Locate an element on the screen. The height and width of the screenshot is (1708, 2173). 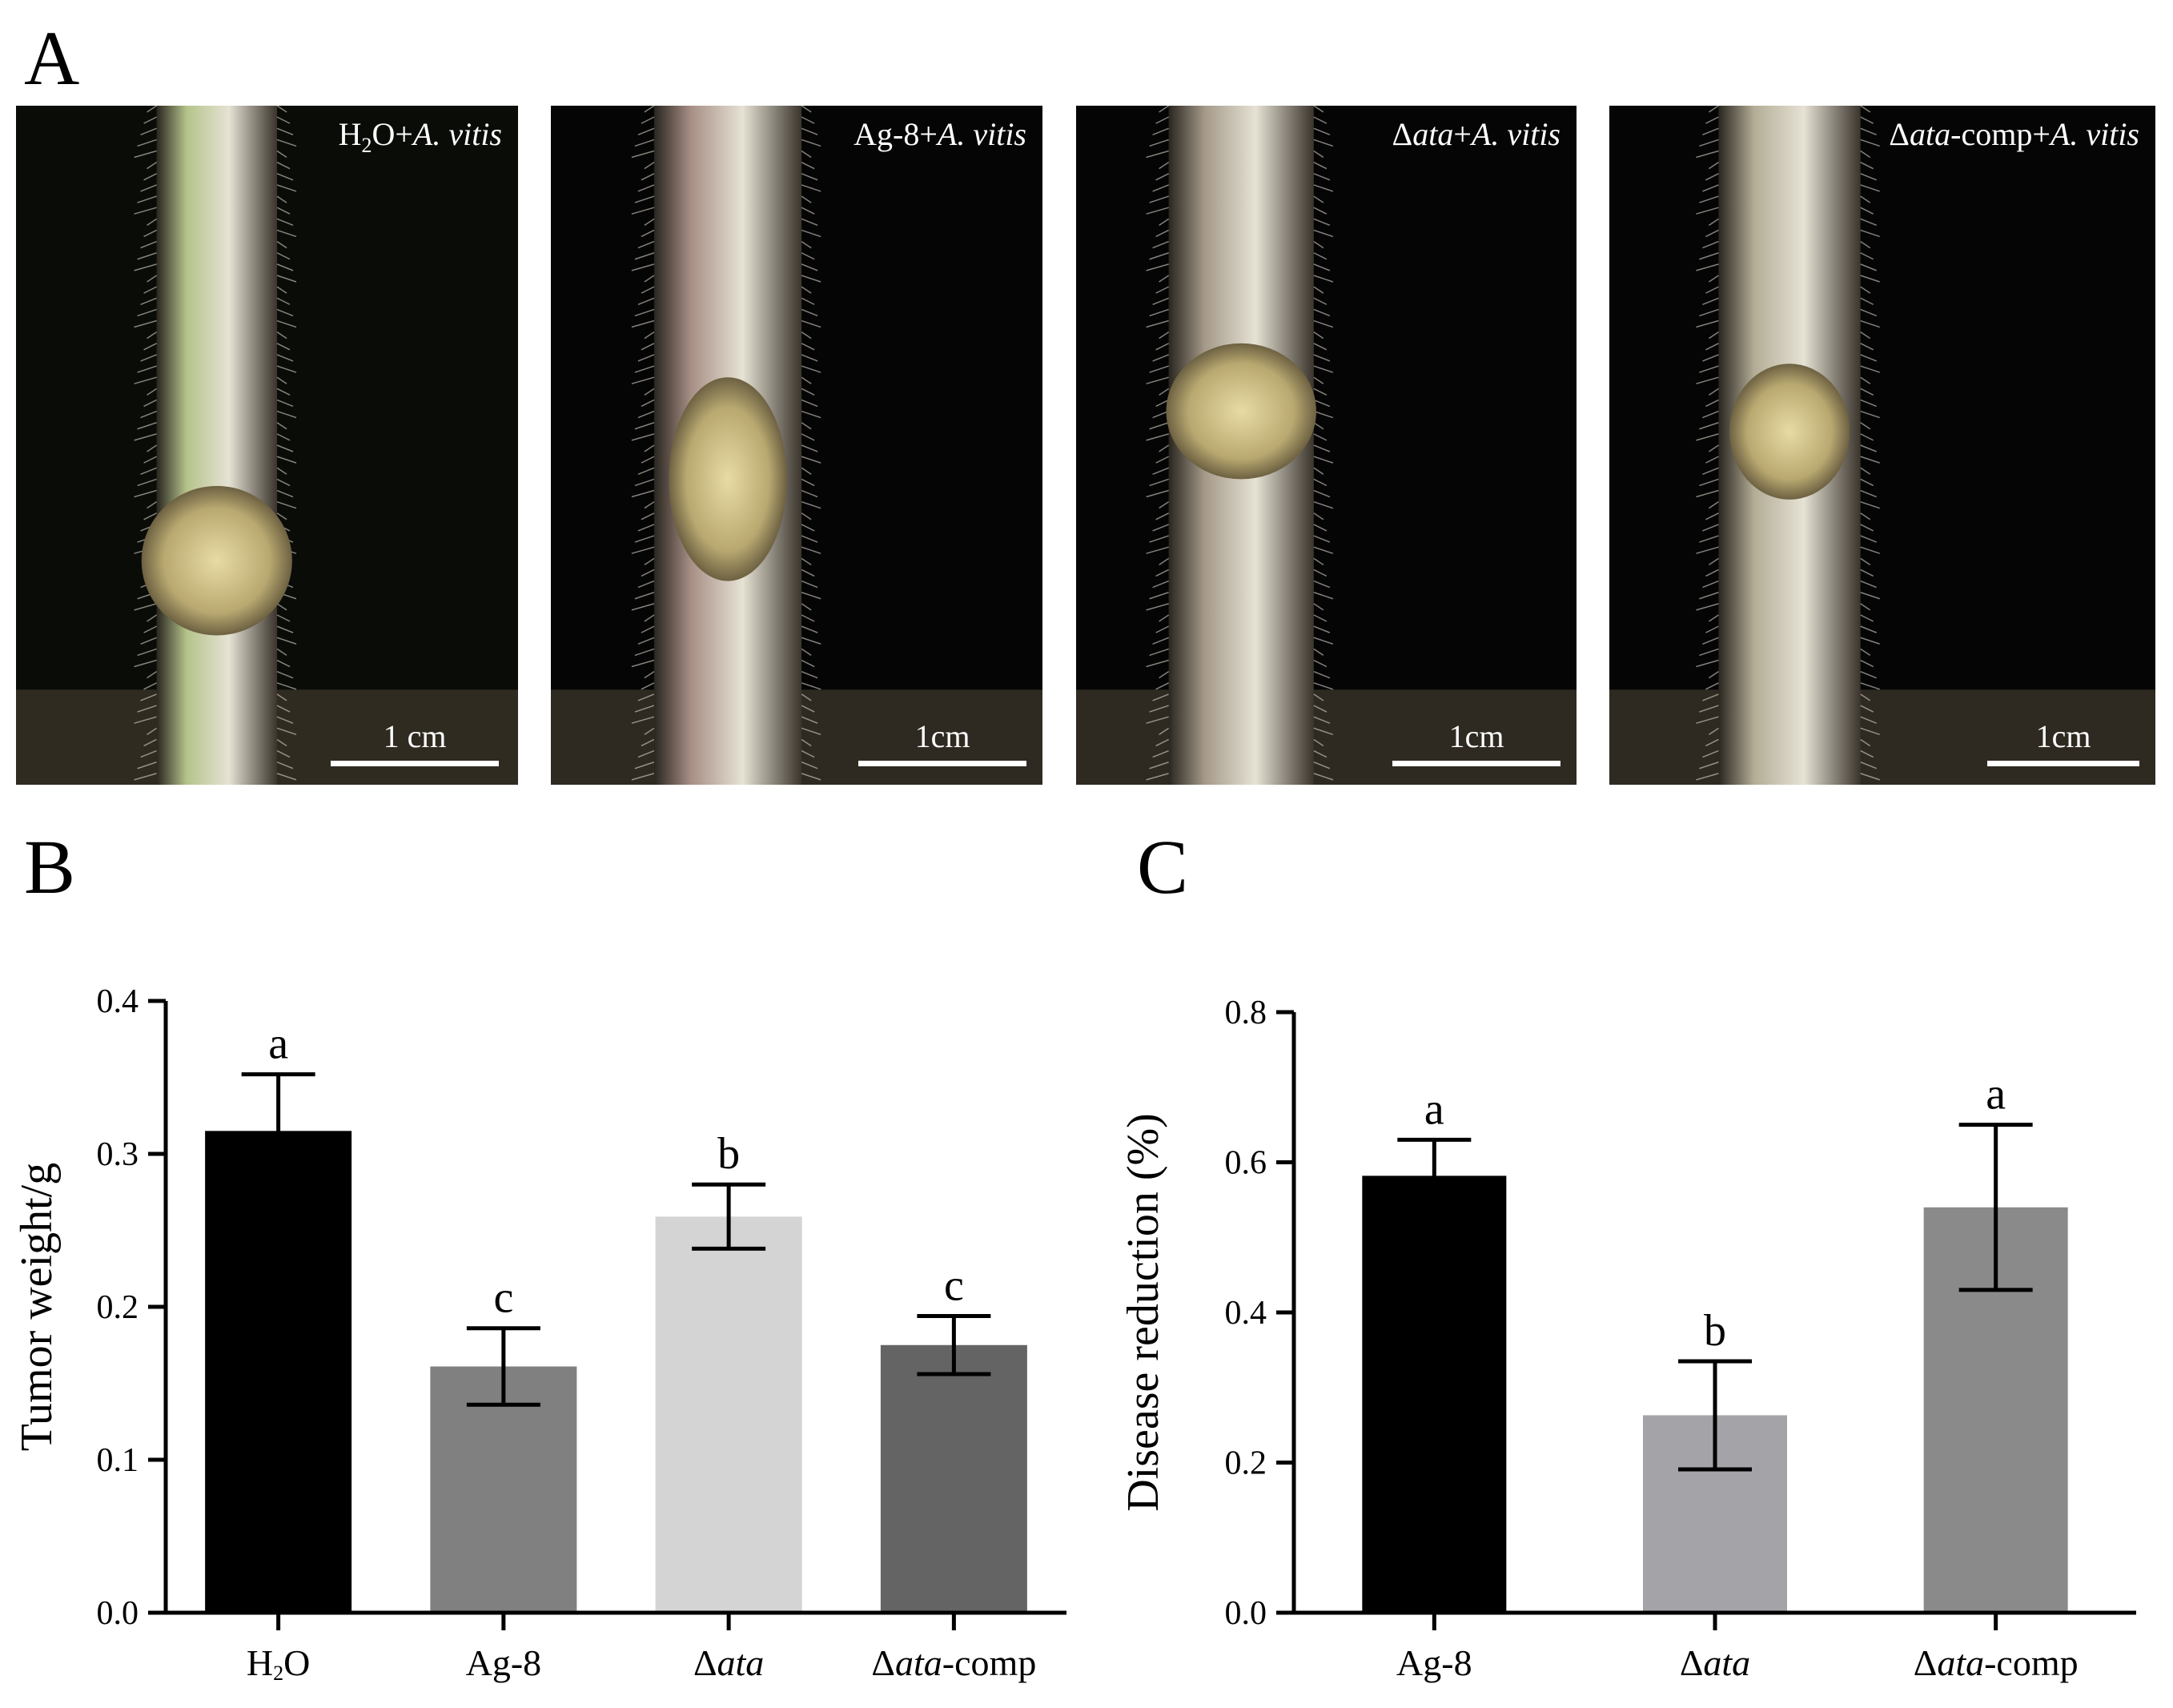
y-tick-label: 0.3 is located at coordinates (118, 1155).